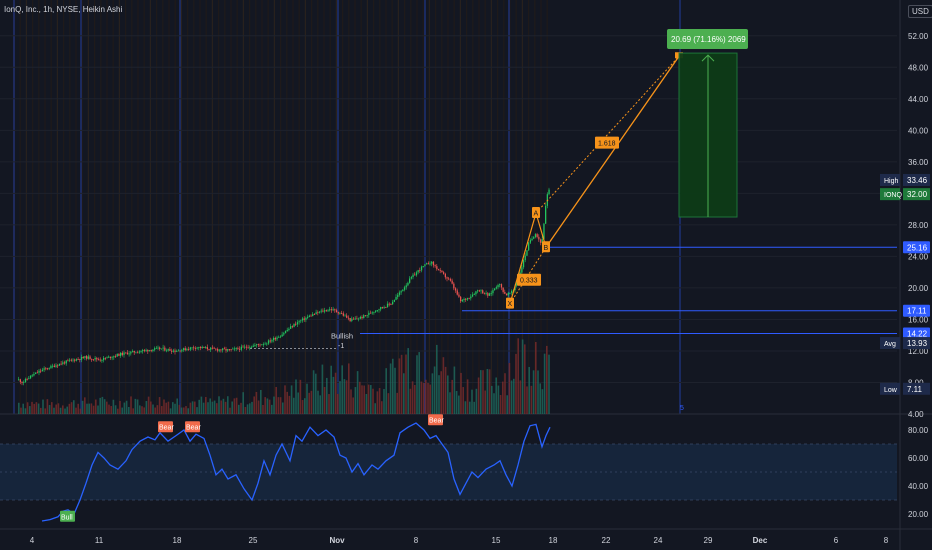 The width and height of the screenshot is (932, 550). What do you see at coordinates (63, 9) in the screenshot?
I see `chart-title: IonQ, Inc., 1h, NYSE, Heikin Ashi` at bounding box center [63, 9].